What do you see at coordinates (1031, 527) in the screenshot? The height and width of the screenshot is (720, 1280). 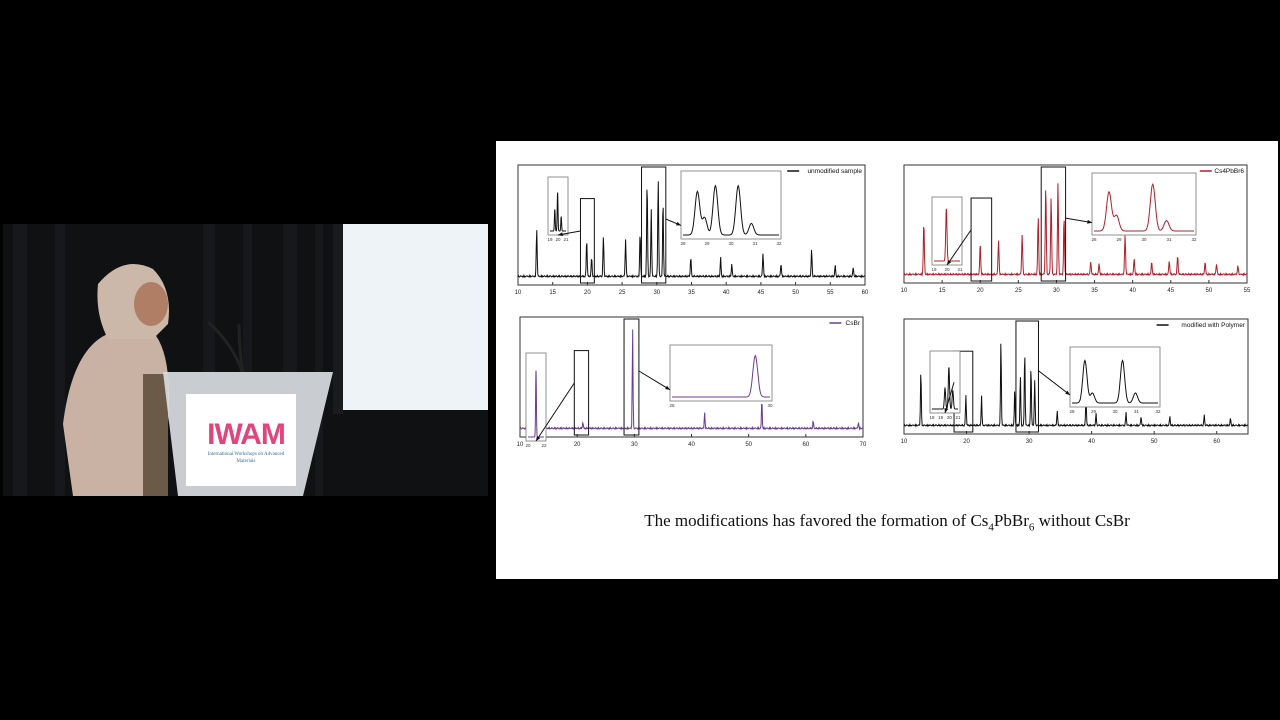 I see `formula-subscript: 6` at bounding box center [1031, 527].